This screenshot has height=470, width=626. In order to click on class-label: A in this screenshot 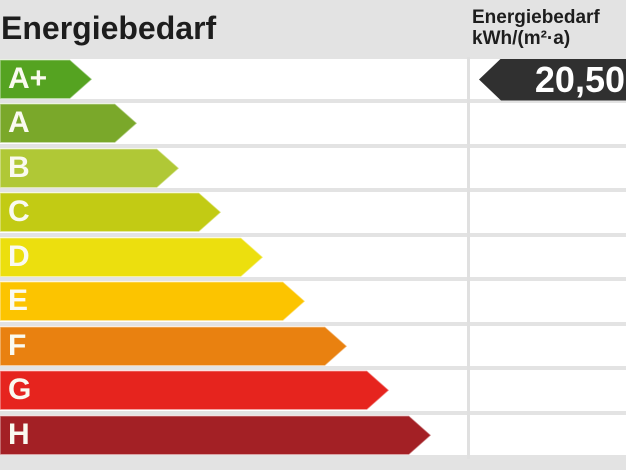, I will do `click(19, 122)`.